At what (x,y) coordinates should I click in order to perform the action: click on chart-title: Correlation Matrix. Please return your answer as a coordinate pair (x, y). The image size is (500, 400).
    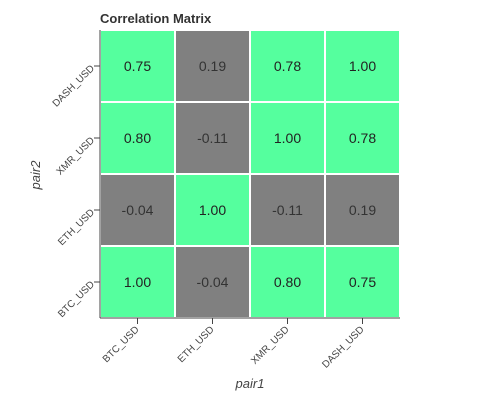
    Looking at the image, I should click on (156, 18).